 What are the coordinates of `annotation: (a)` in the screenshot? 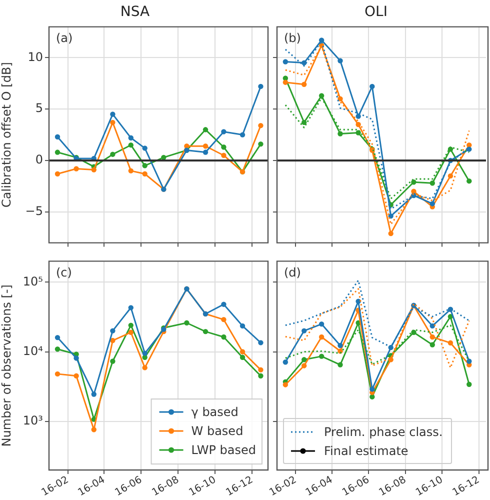 It's located at (64, 37).